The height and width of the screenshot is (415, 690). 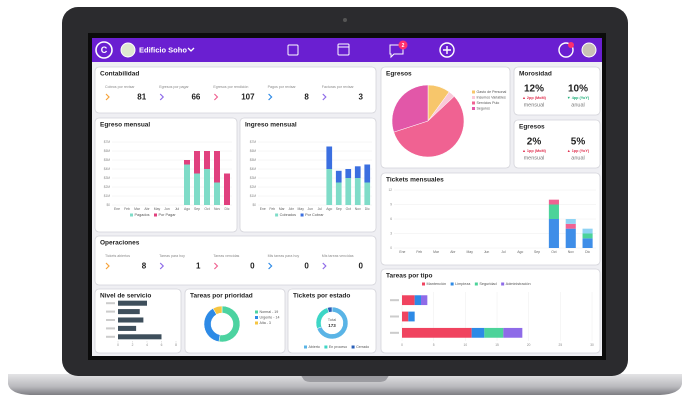 I want to click on y-tick-label: $6M, so click(x=107, y=151).